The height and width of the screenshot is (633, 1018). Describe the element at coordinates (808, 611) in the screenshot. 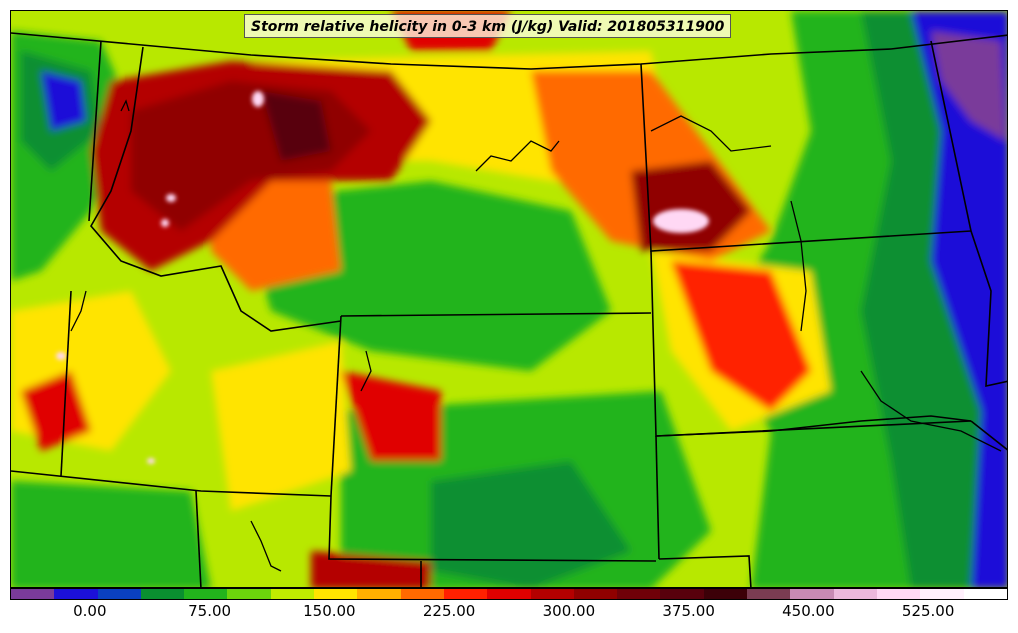

I see `colorbar-tick-label: 450.00` at that location.